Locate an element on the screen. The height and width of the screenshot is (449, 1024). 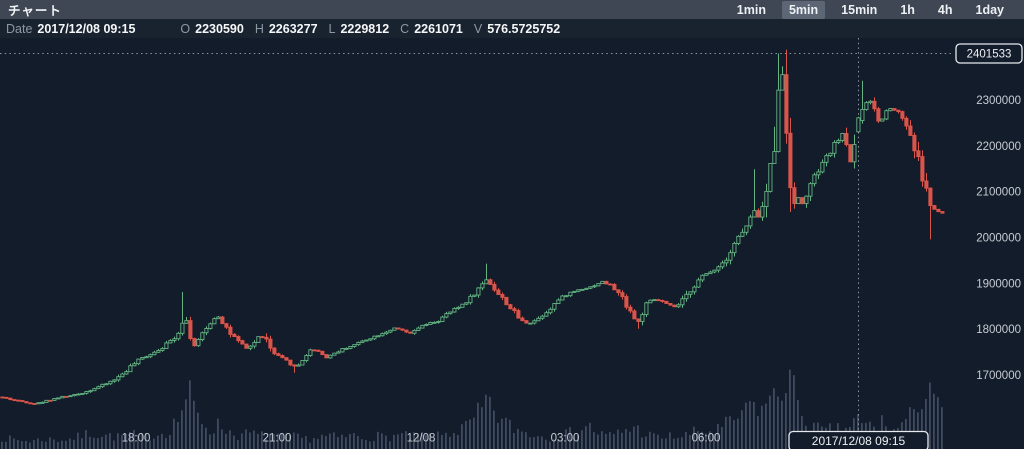
timeframe-button-5min: 5min is located at coordinates (803, 9).